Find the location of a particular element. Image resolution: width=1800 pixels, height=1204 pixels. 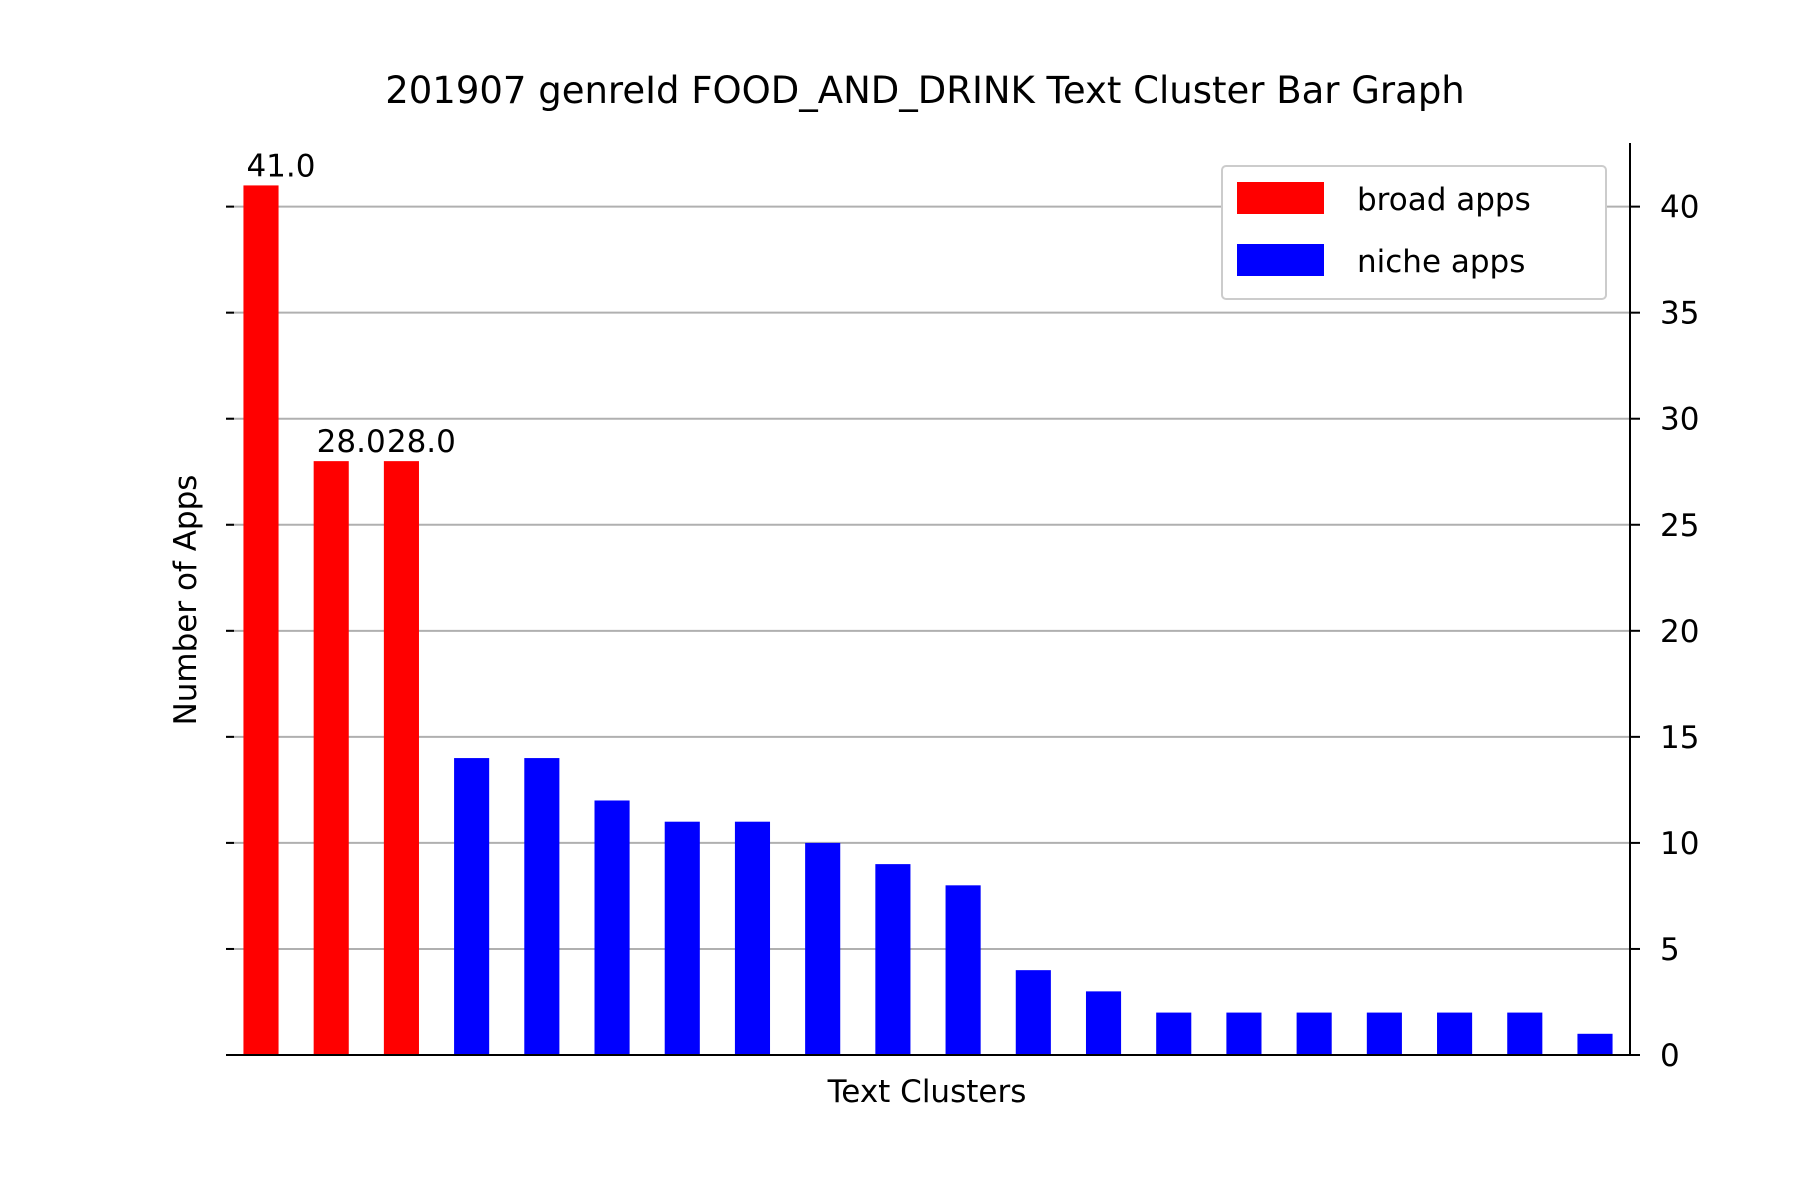

legend: broad apps niche apps is located at coordinates (1414, 232).